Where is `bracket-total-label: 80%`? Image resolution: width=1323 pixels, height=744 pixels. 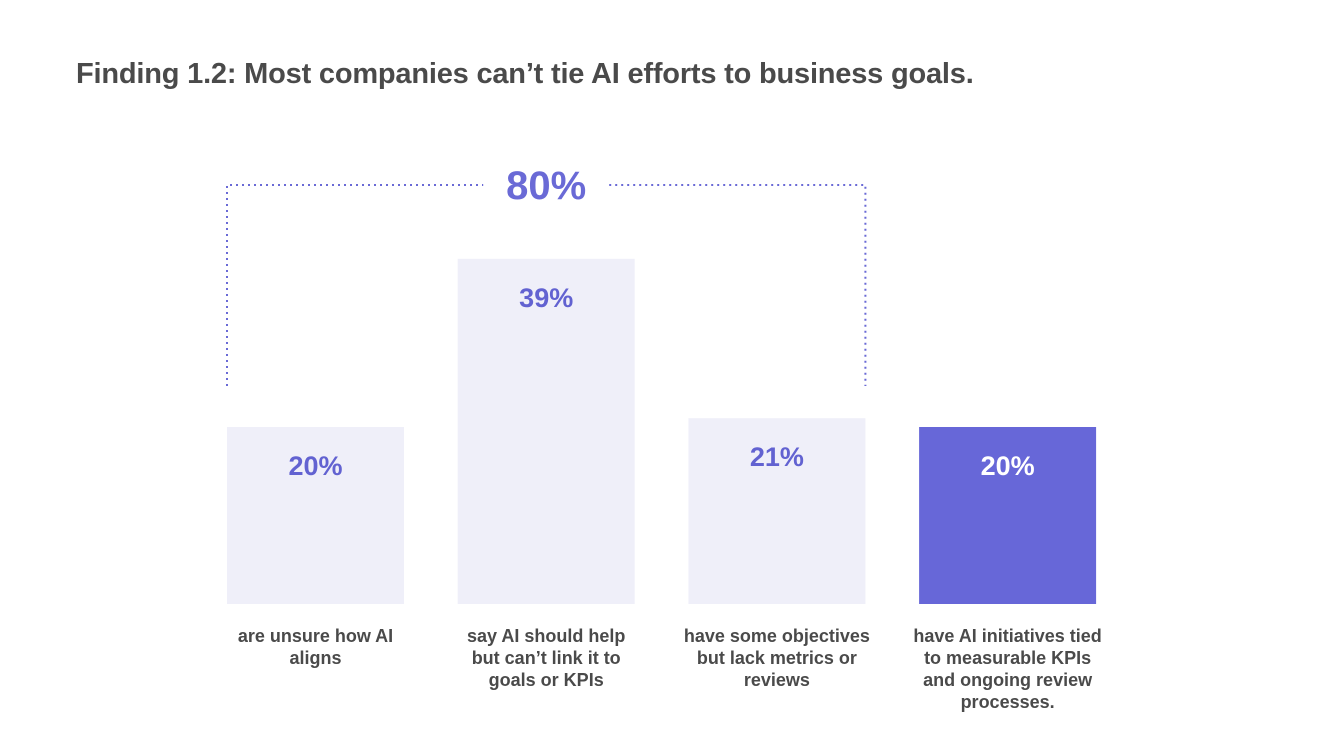 bracket-total-label: 80% is located at coordinates (546, 186).